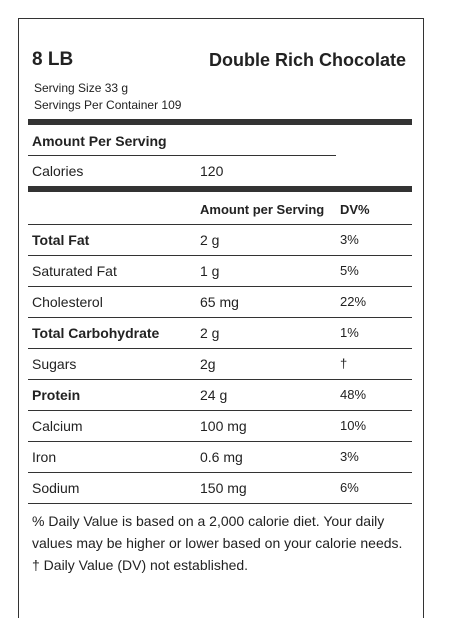 The width and height of the screenshot is (450, 618). Describe the element at coordinates (212, 171) in the screenshot. I see `calories-value: 120` at that location.